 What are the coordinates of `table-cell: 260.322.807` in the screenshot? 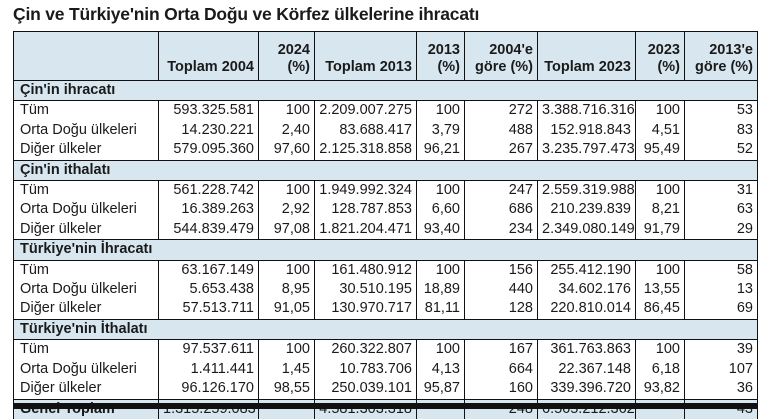 It's located at (365, 349).